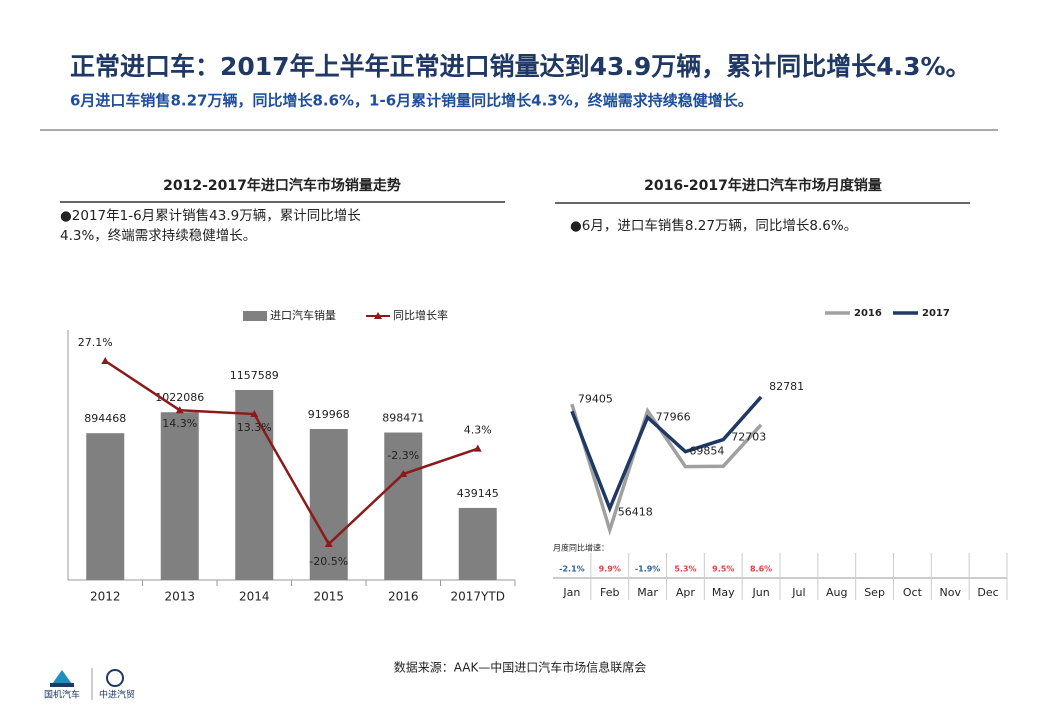  Describe the element at coordinates (786, 386) in the screenshot. I see `line-label: 82781` at that location.